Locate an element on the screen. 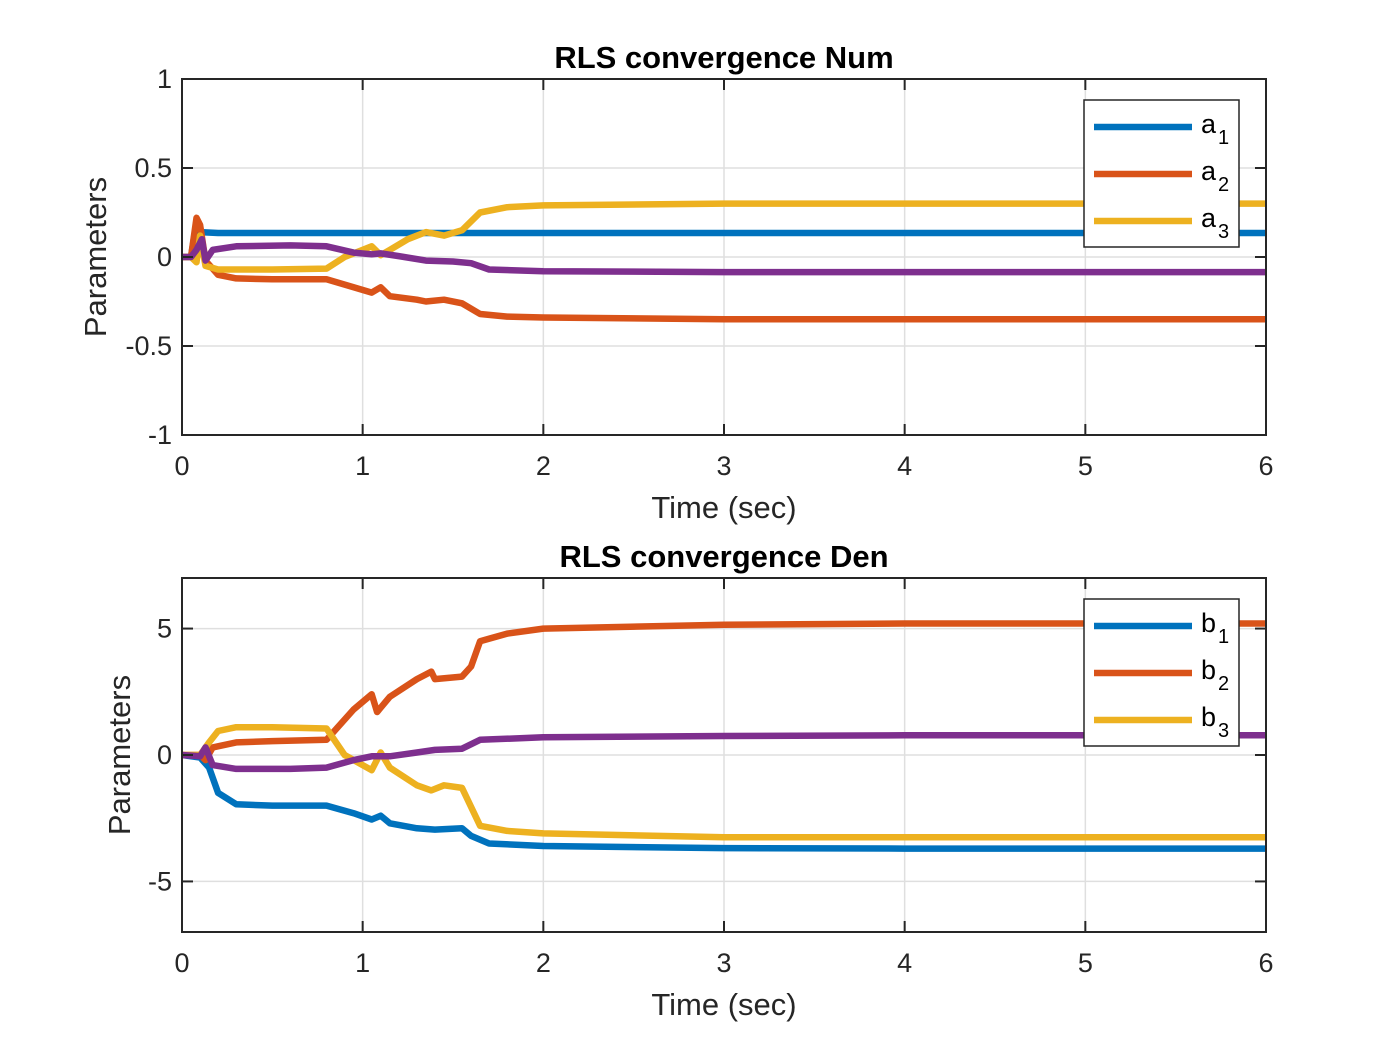 This screenshot has width=1400, height=1050. y-tick-label: 5 is located at coordinates (164, 629).